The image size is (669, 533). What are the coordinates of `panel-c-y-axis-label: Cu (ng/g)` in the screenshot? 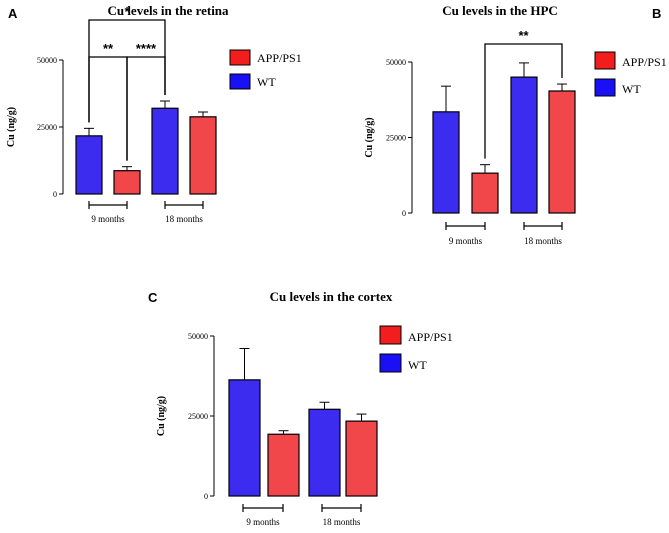 It's located at (161, 416).